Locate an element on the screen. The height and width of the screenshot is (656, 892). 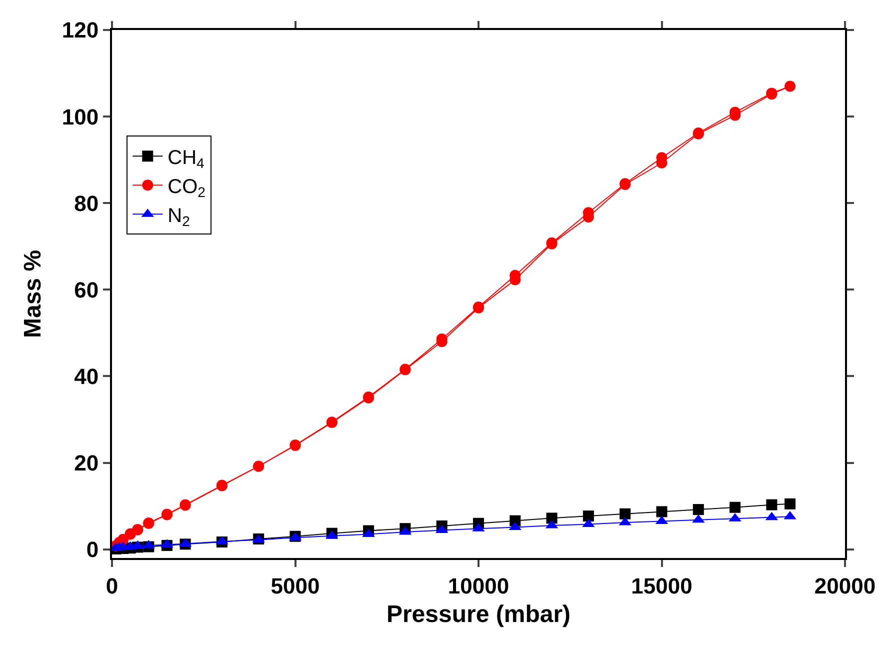
y-axis-title: Mass % is located at coordinates (32, 294).